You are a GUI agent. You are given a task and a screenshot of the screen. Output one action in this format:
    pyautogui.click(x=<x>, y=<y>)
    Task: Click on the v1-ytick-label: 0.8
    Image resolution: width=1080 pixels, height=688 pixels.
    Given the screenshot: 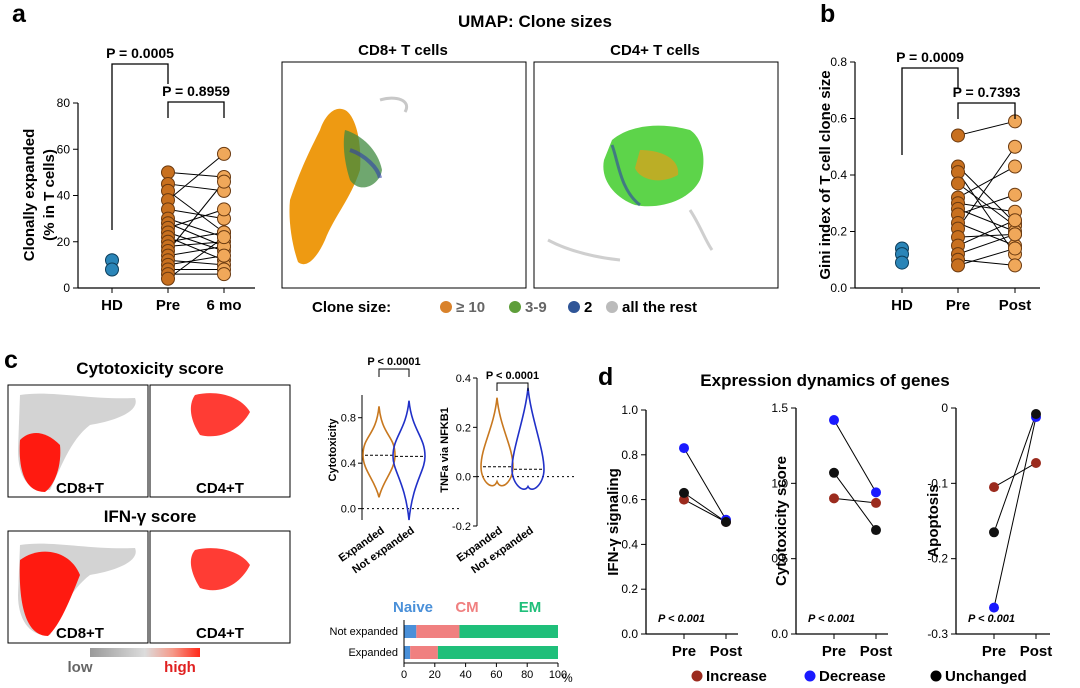 What is the action you would take?
    pyautogui.click(x=348, y=419)
    